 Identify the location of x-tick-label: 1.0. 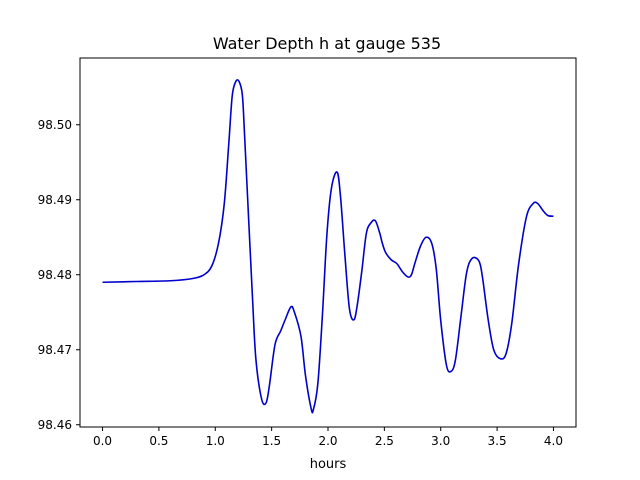
(215, 441).